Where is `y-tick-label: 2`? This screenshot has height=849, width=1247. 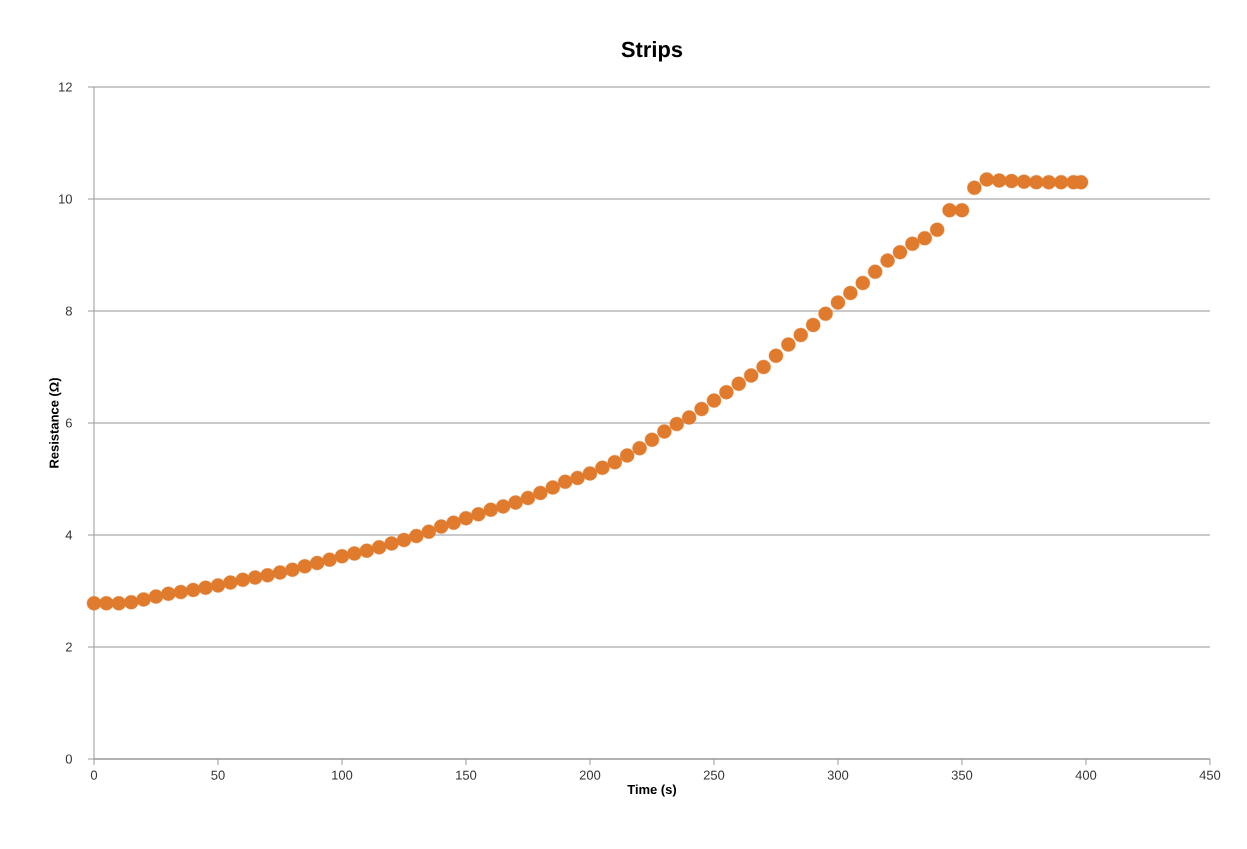
y-tick-label: 2 is located at coordinates (68, 647).